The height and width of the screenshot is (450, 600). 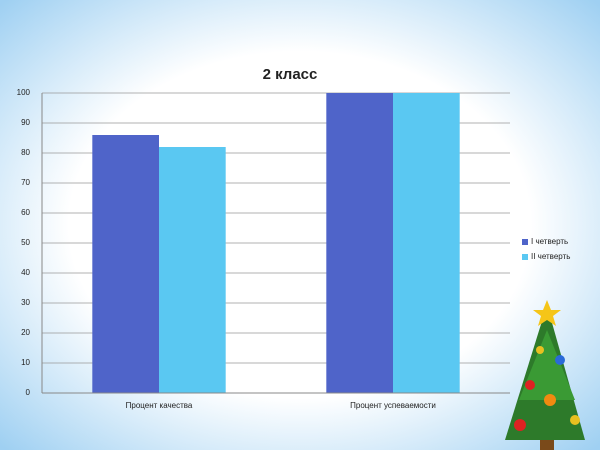 I want to click on chart-title: 2 класс, so click(x=290, y=74).